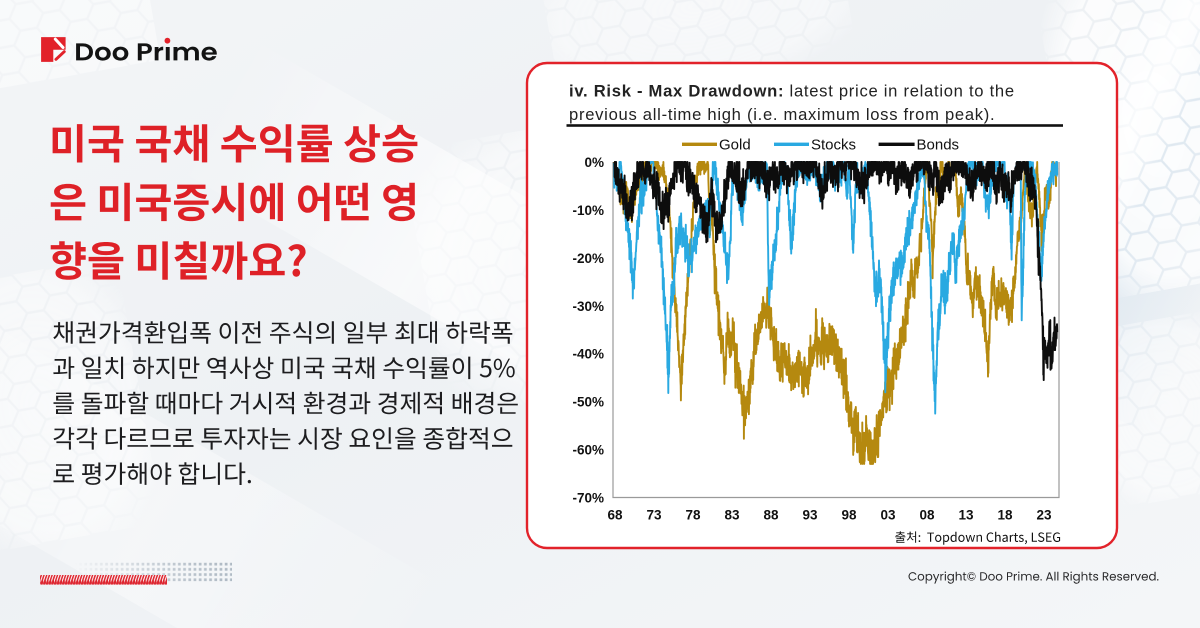 This screenshot has height=628, width=1200. I want to click on svg-text: 88, so click(771, 515).